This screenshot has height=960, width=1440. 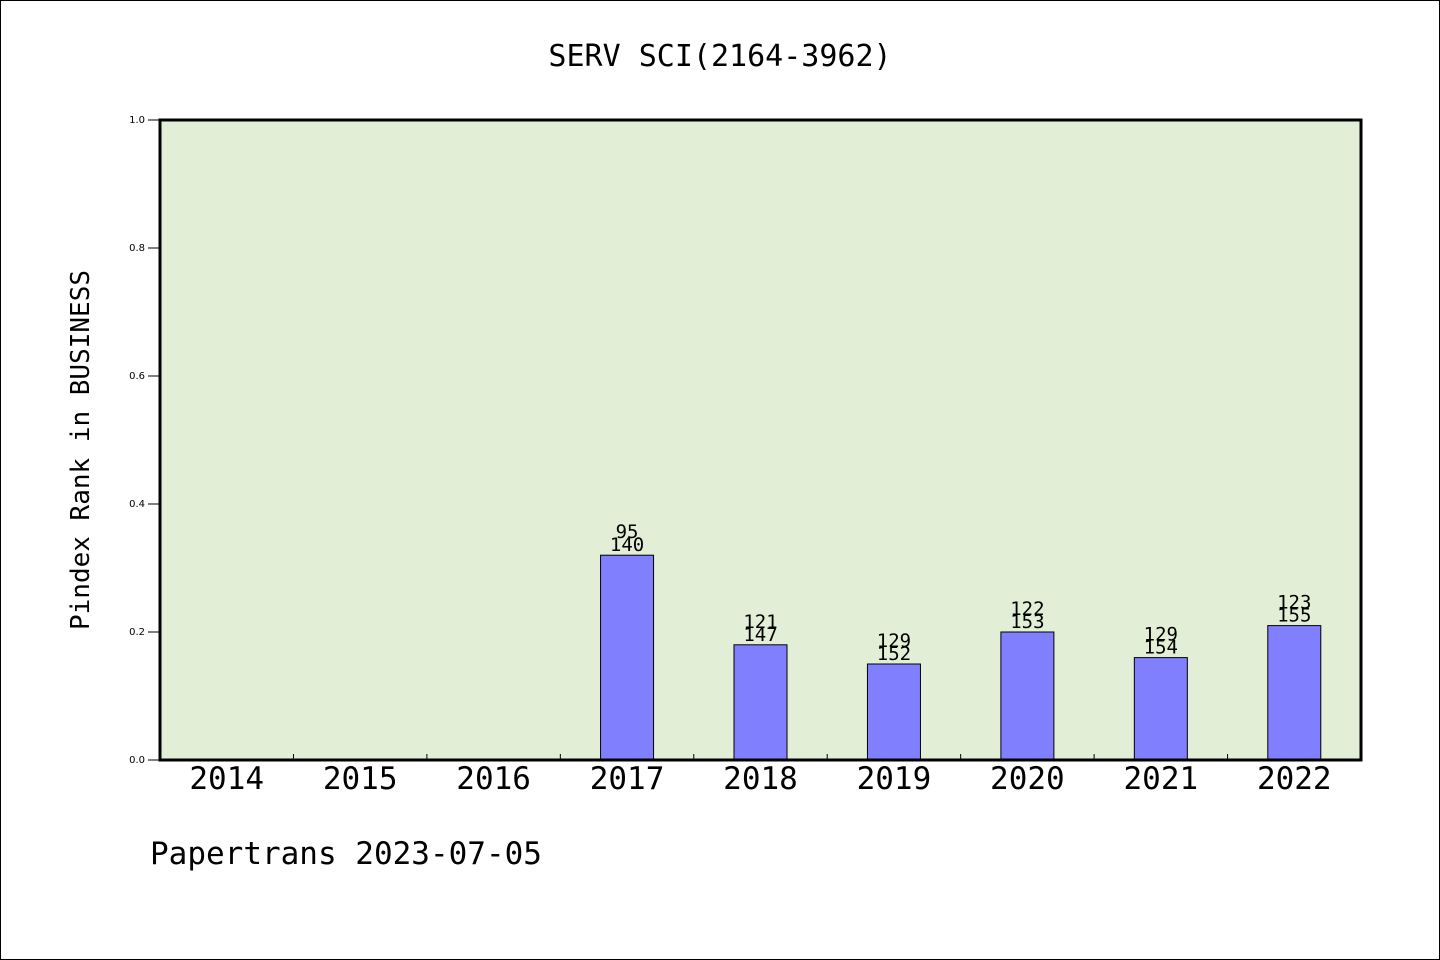 I want to click on bar-2020, so click(x=1027, y=696).